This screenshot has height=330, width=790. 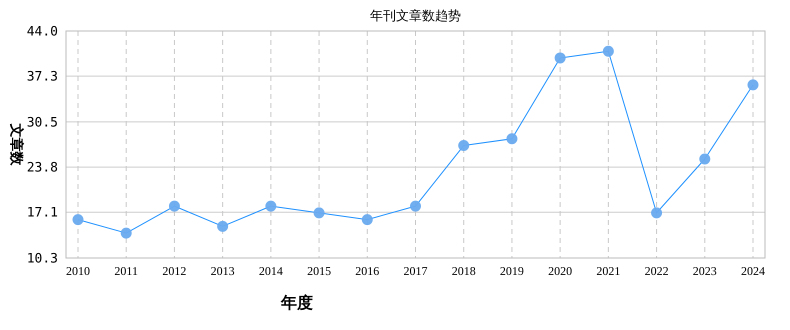 What do you see at coordinates (42, 32) in the screenshot?
I see `y-tick-label: 44.0` at bounding box center [42, 32].